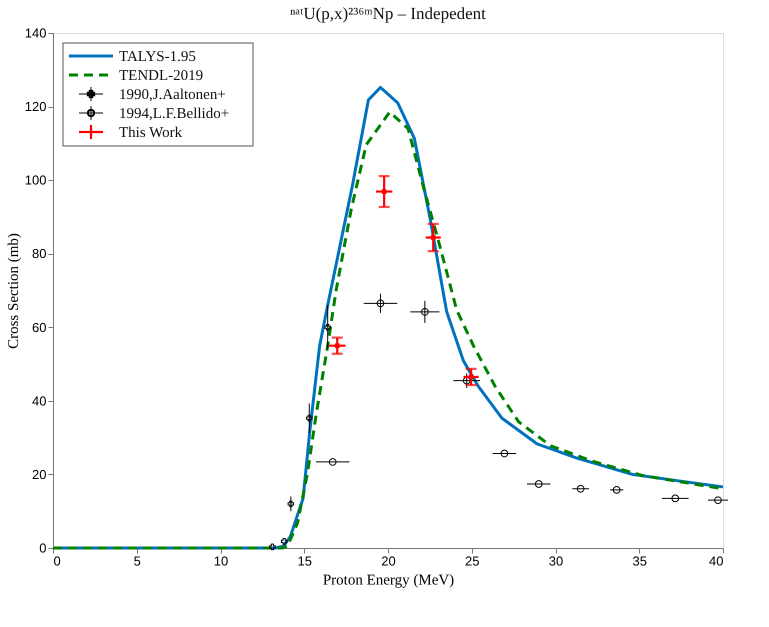  What do you see at coordinates (388, 561) in the screenshot?
I see `x-tick-label: 20` at bounding box center [388, 561].